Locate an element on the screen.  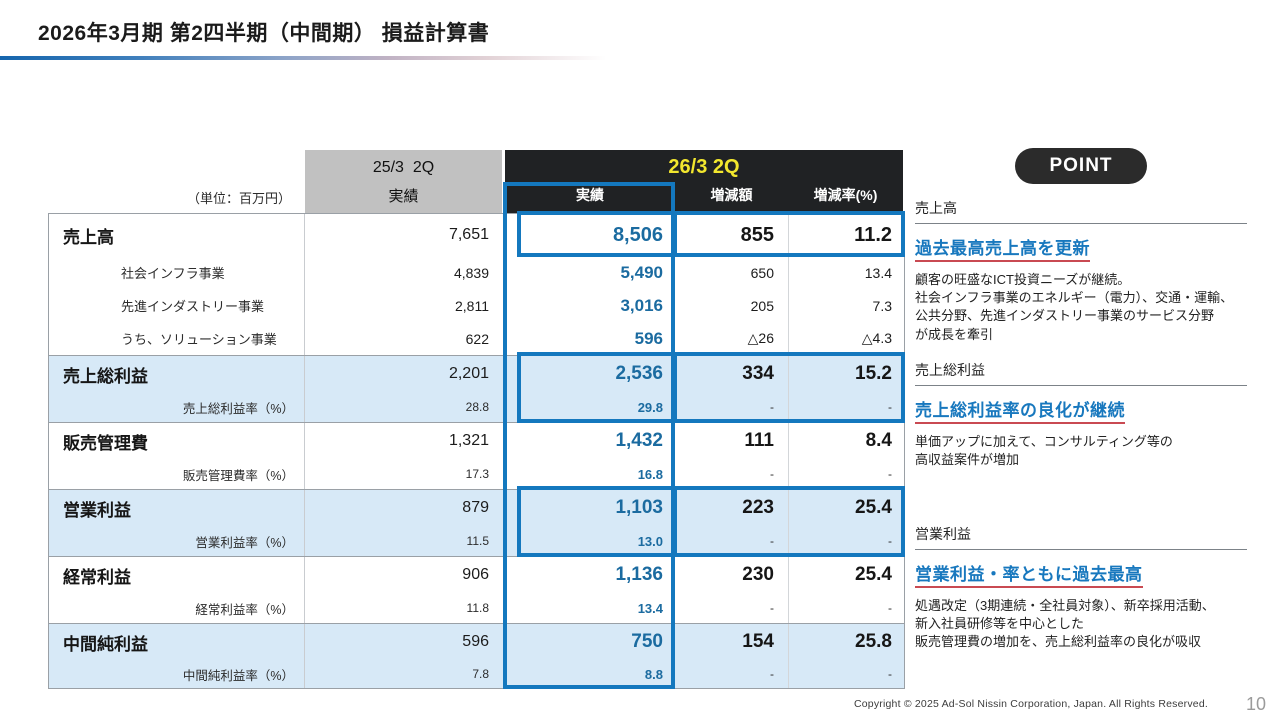
prev-value: 596 is located at coordinates (475, 641).